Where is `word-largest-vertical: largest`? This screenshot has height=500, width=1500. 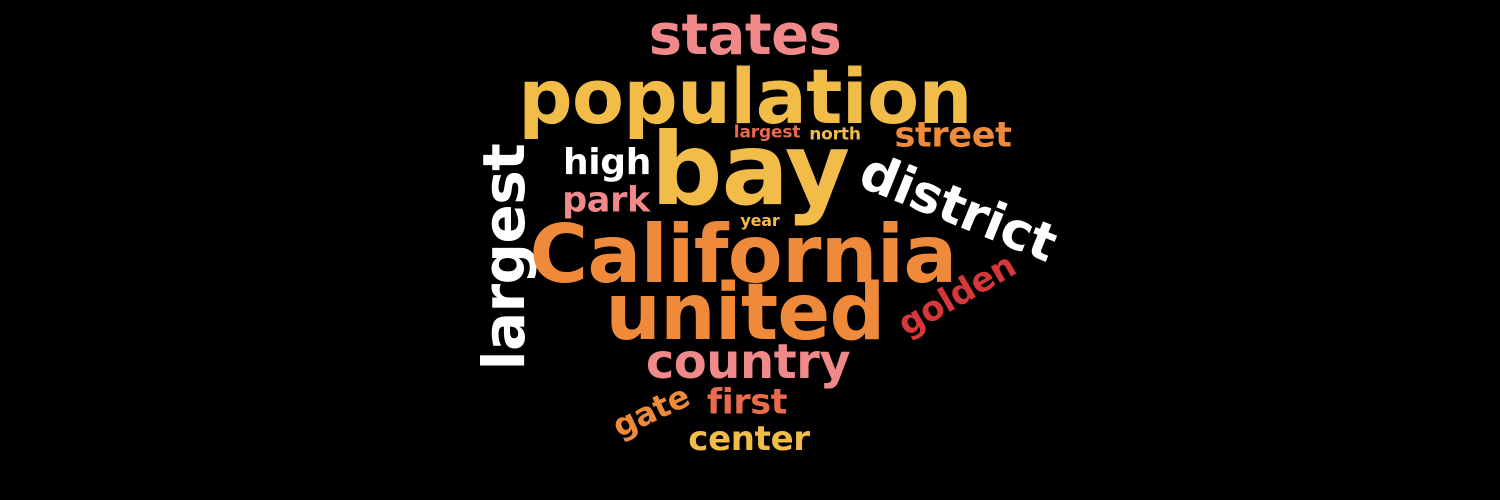
word-largest-vertical: largest is located at coordinates (504, 257).